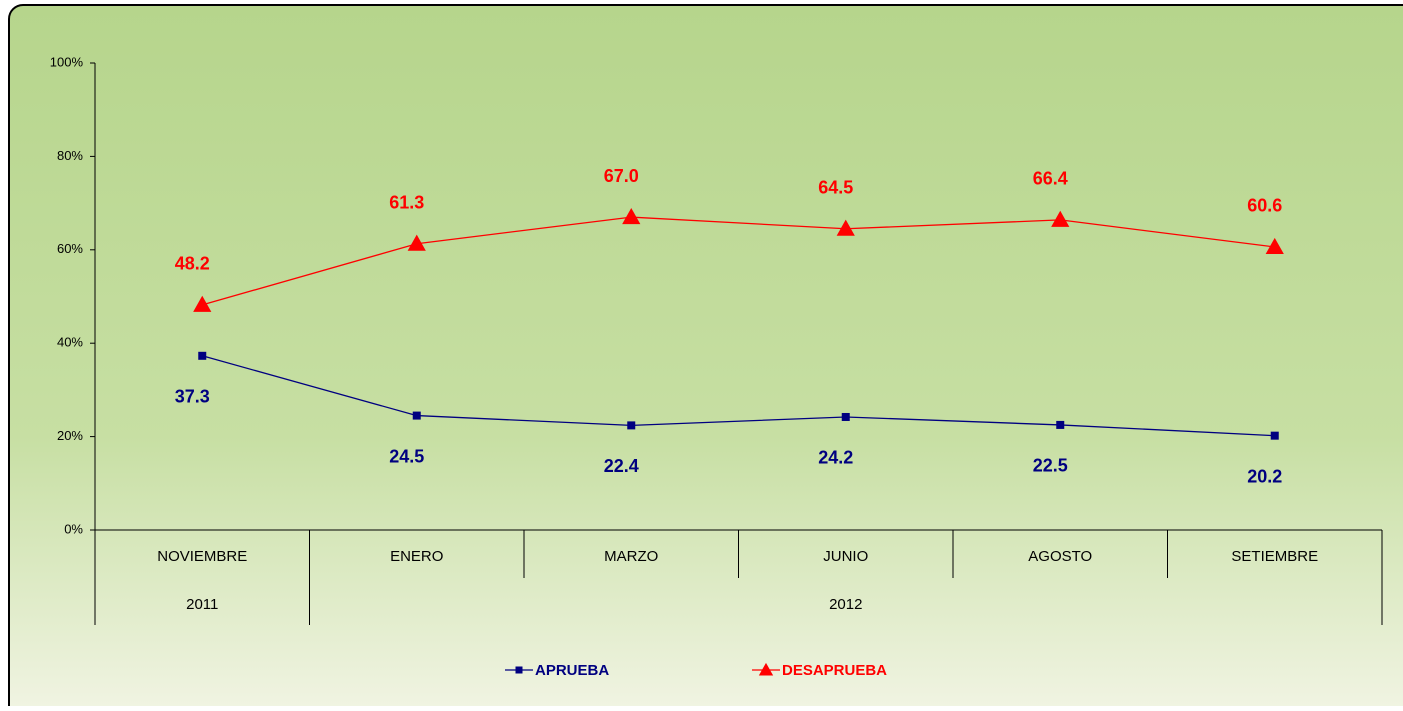 The image size is (1403, 711). What do you see at coordinates (202, 556) in the screenshot?
I see `x-tick-label: NOVIEMBRE` at bounding box center [202, 556].